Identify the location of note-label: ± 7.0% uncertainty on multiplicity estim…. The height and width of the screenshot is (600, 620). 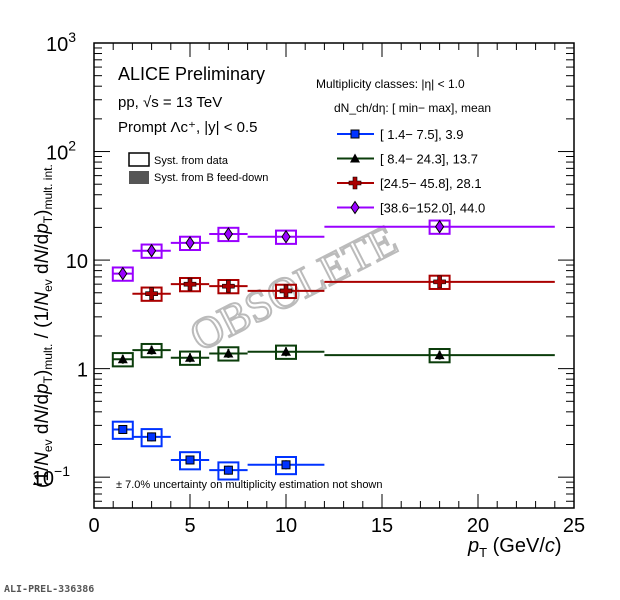
(249, 485).